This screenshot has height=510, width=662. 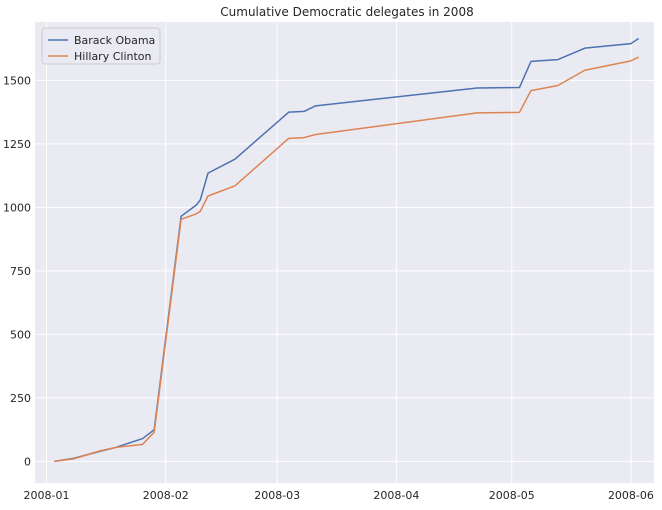 What do you see at coordinates (27, 461) in the screenshot?
I see `y-tick-label: 0` at bounding box center [27, 461].